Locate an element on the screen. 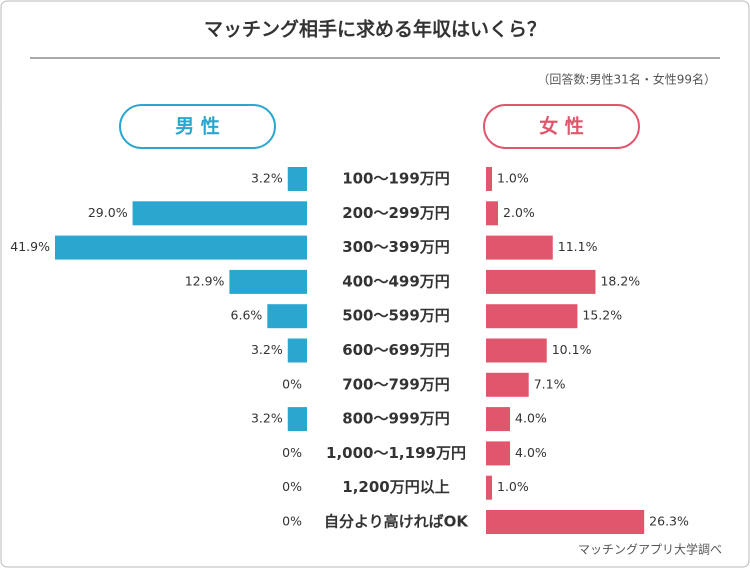 This screenshot has height=572, width=750. category-label: 200〜299万円 is located at coordinates (396, 213).